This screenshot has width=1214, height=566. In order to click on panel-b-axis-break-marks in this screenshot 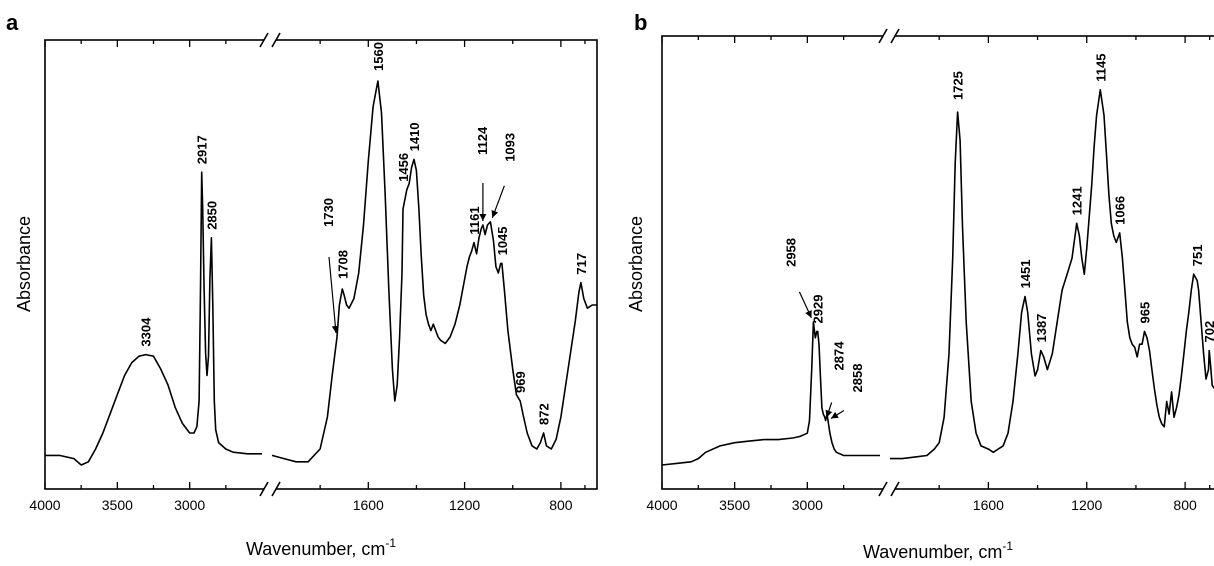, I will do `click(889, 262)`.